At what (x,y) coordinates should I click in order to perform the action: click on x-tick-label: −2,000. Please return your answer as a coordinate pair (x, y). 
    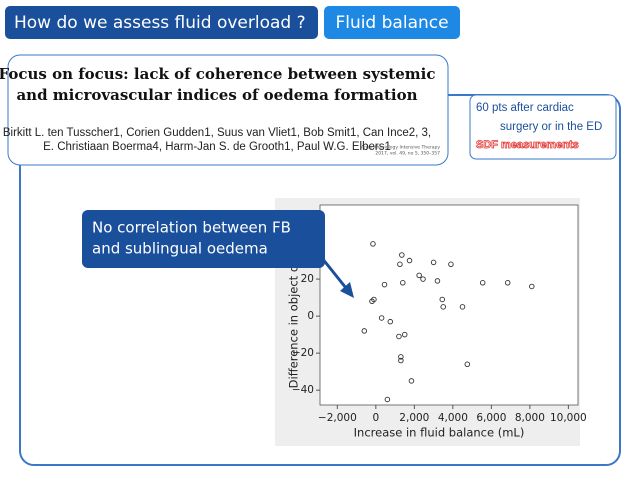
    Looking at the image, I should click on (337, 418).